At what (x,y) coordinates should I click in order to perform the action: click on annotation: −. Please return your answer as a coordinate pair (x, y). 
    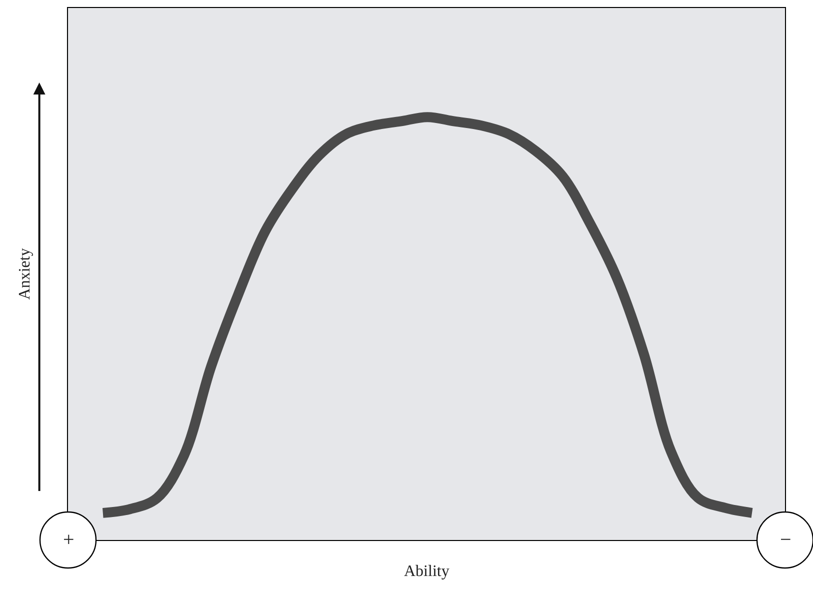
    Looking at the image, I should click on (786, 540).